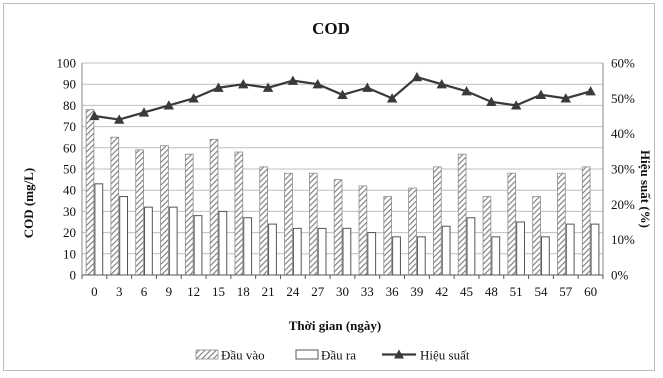 This screenshot has width=663, height=378. Describe the element at coordinates (243, 291) in the screenshot. I see `x-tick-label: 18` at that location.